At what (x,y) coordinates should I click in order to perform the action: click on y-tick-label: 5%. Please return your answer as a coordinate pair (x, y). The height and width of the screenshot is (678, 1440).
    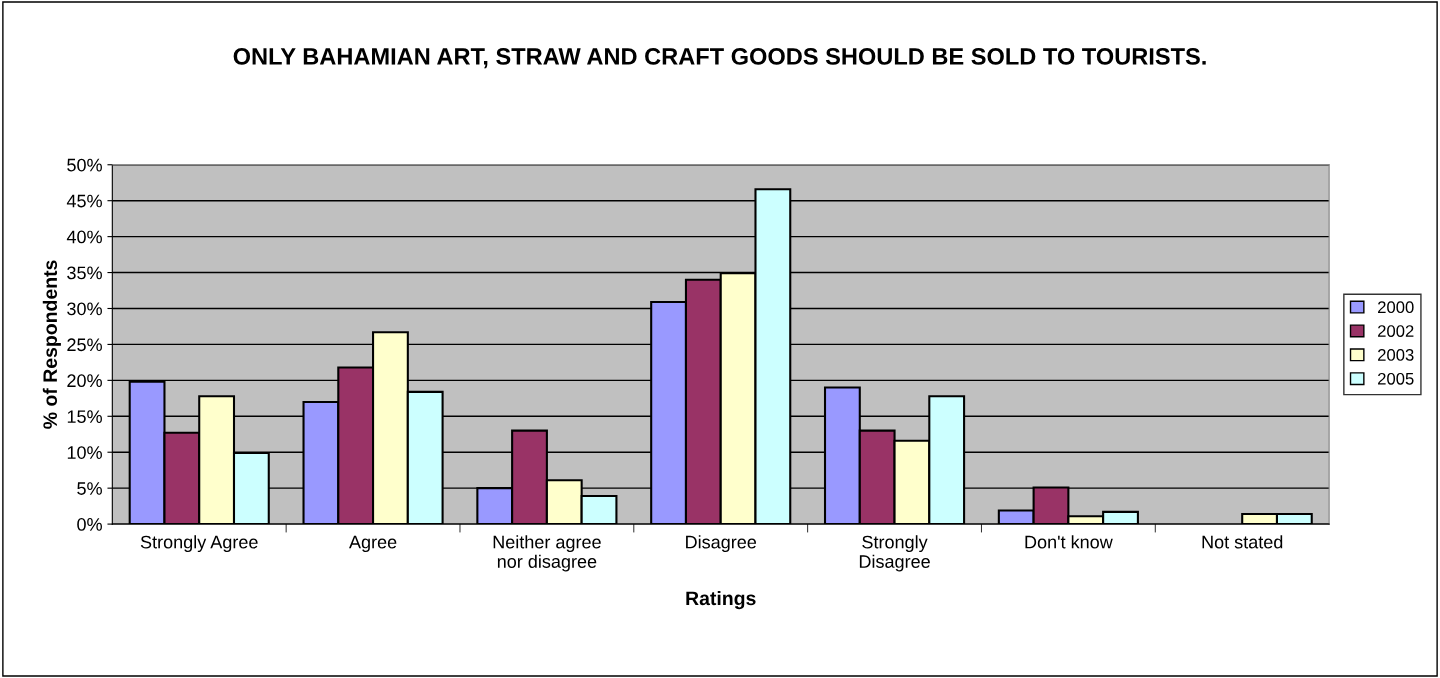
    Looking at the image, I should click on (89, 488).